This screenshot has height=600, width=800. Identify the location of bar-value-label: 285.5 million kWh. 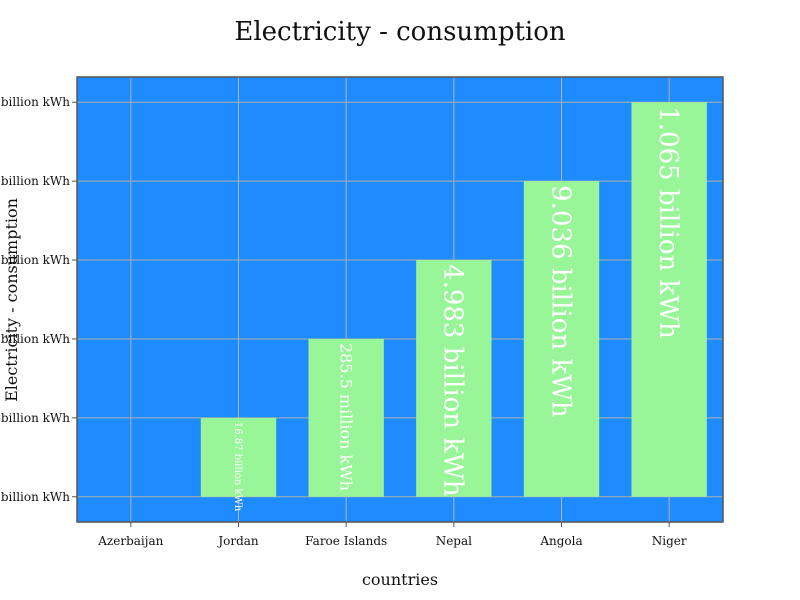
(346, 417).